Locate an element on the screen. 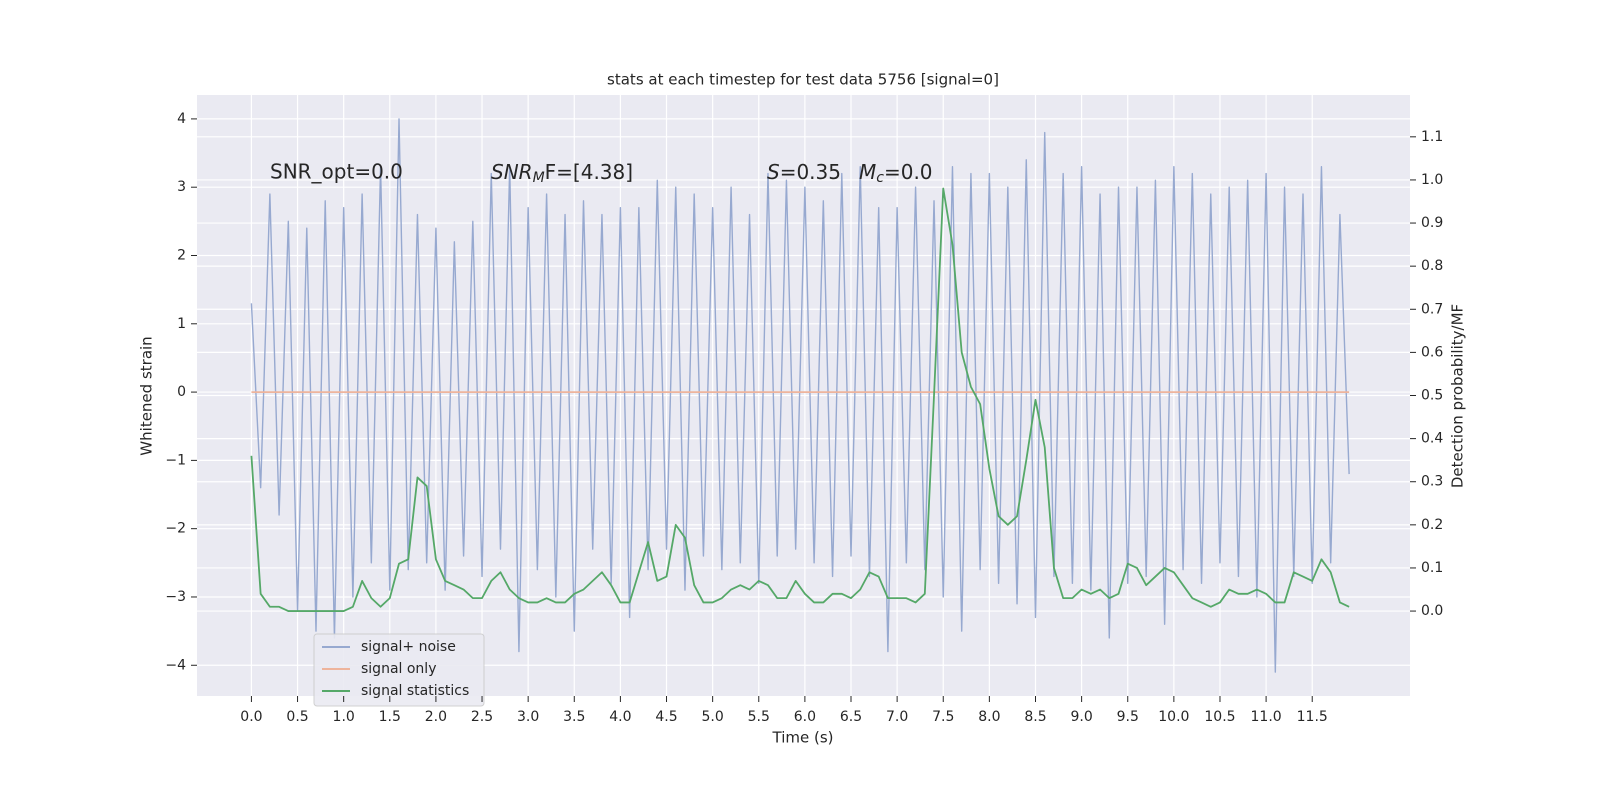 This screenshot has height=800, width=1600. x-tick-label: 9.0 is located at coordinates (1081, 717).